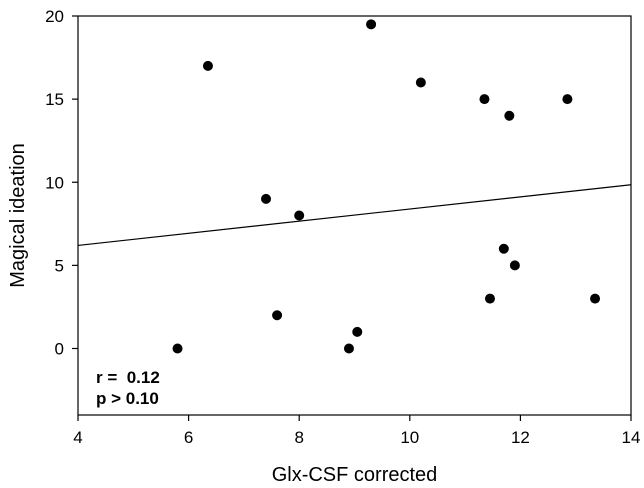 The height and width of the screenshot is (488, 644). Describe the element at coordinates (520, 437) in the screenshot. I see `x-tick-label: 12` at that location.